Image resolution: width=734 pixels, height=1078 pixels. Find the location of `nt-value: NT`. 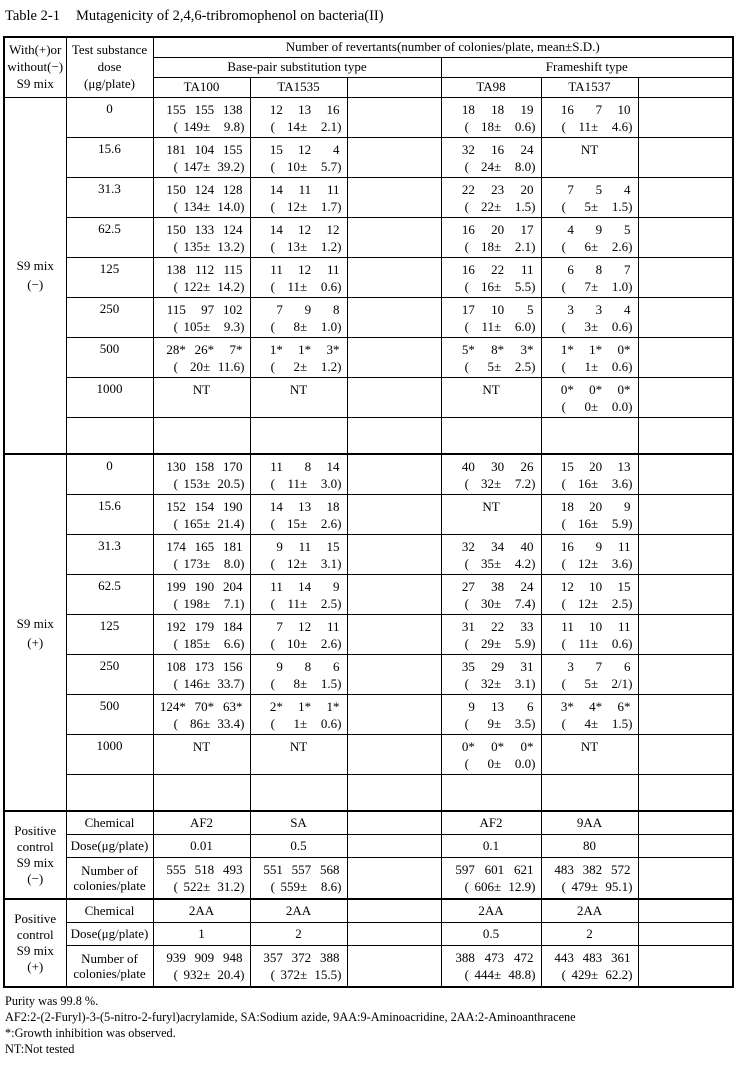

nt-value: NT is located at coordinates (589, 746).